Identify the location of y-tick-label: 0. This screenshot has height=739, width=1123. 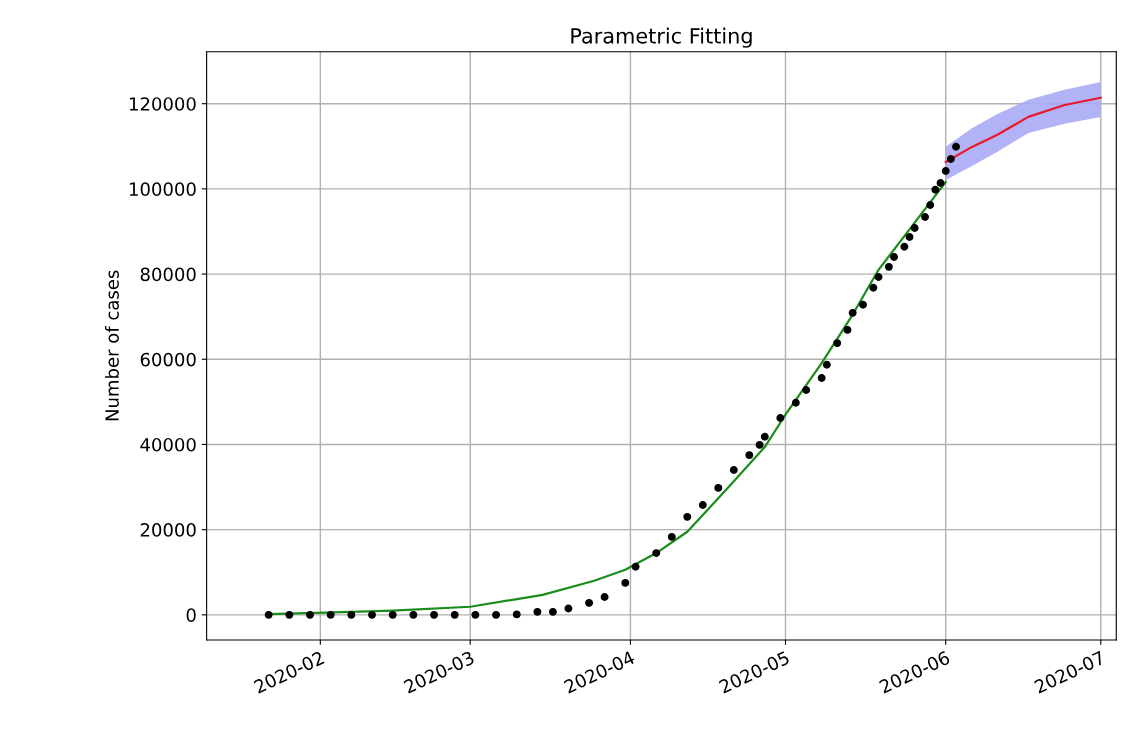
(191, 615).